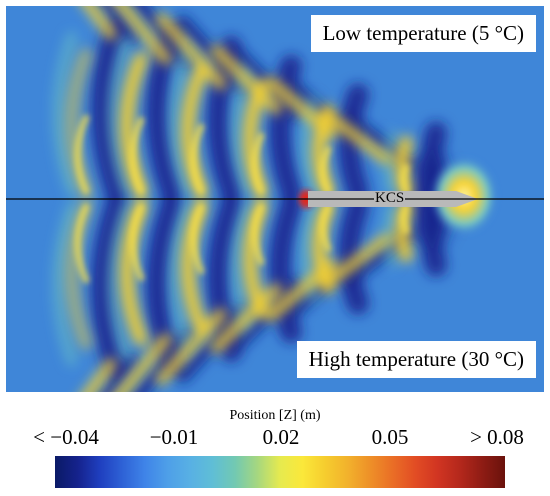 The height and width of the screenshot is (496, 550). I want to click on colorbar-tick-2: −0.01, so click(174, 437).